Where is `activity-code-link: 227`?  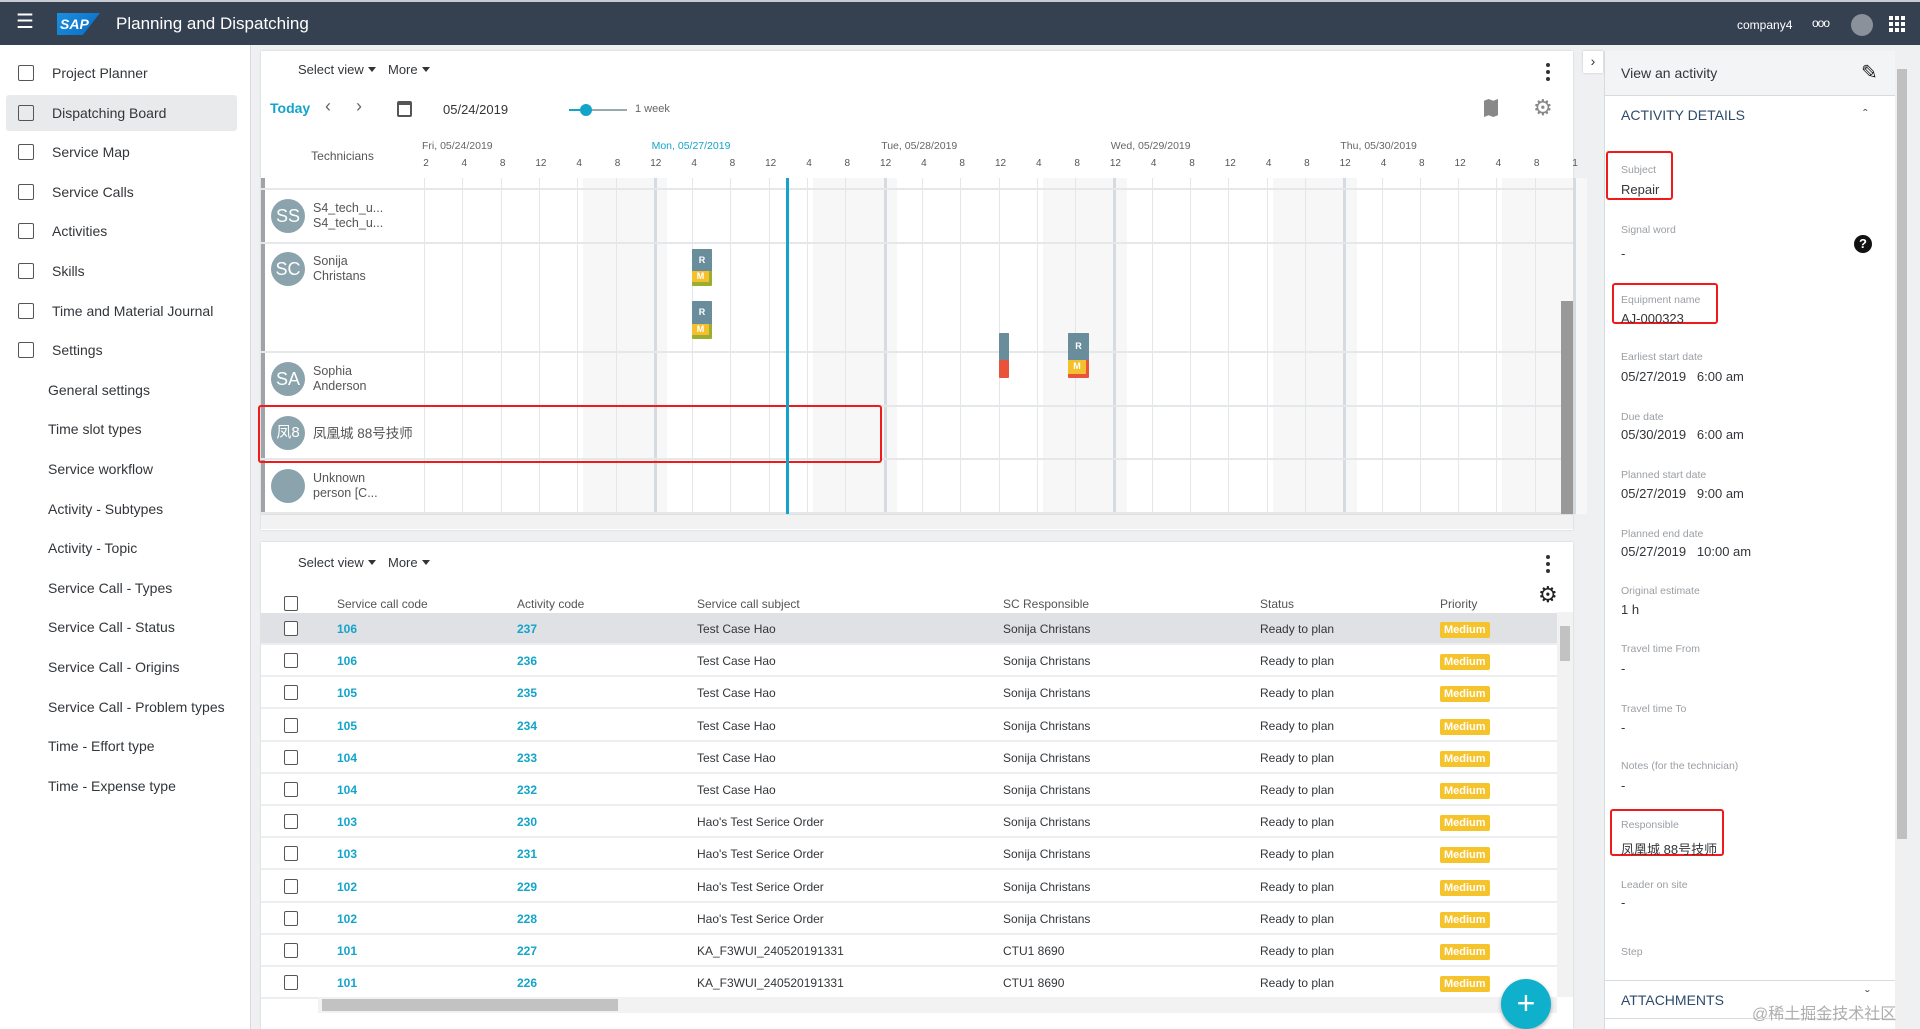
activity-code-link: 227 is located at coordinates (527, 951).